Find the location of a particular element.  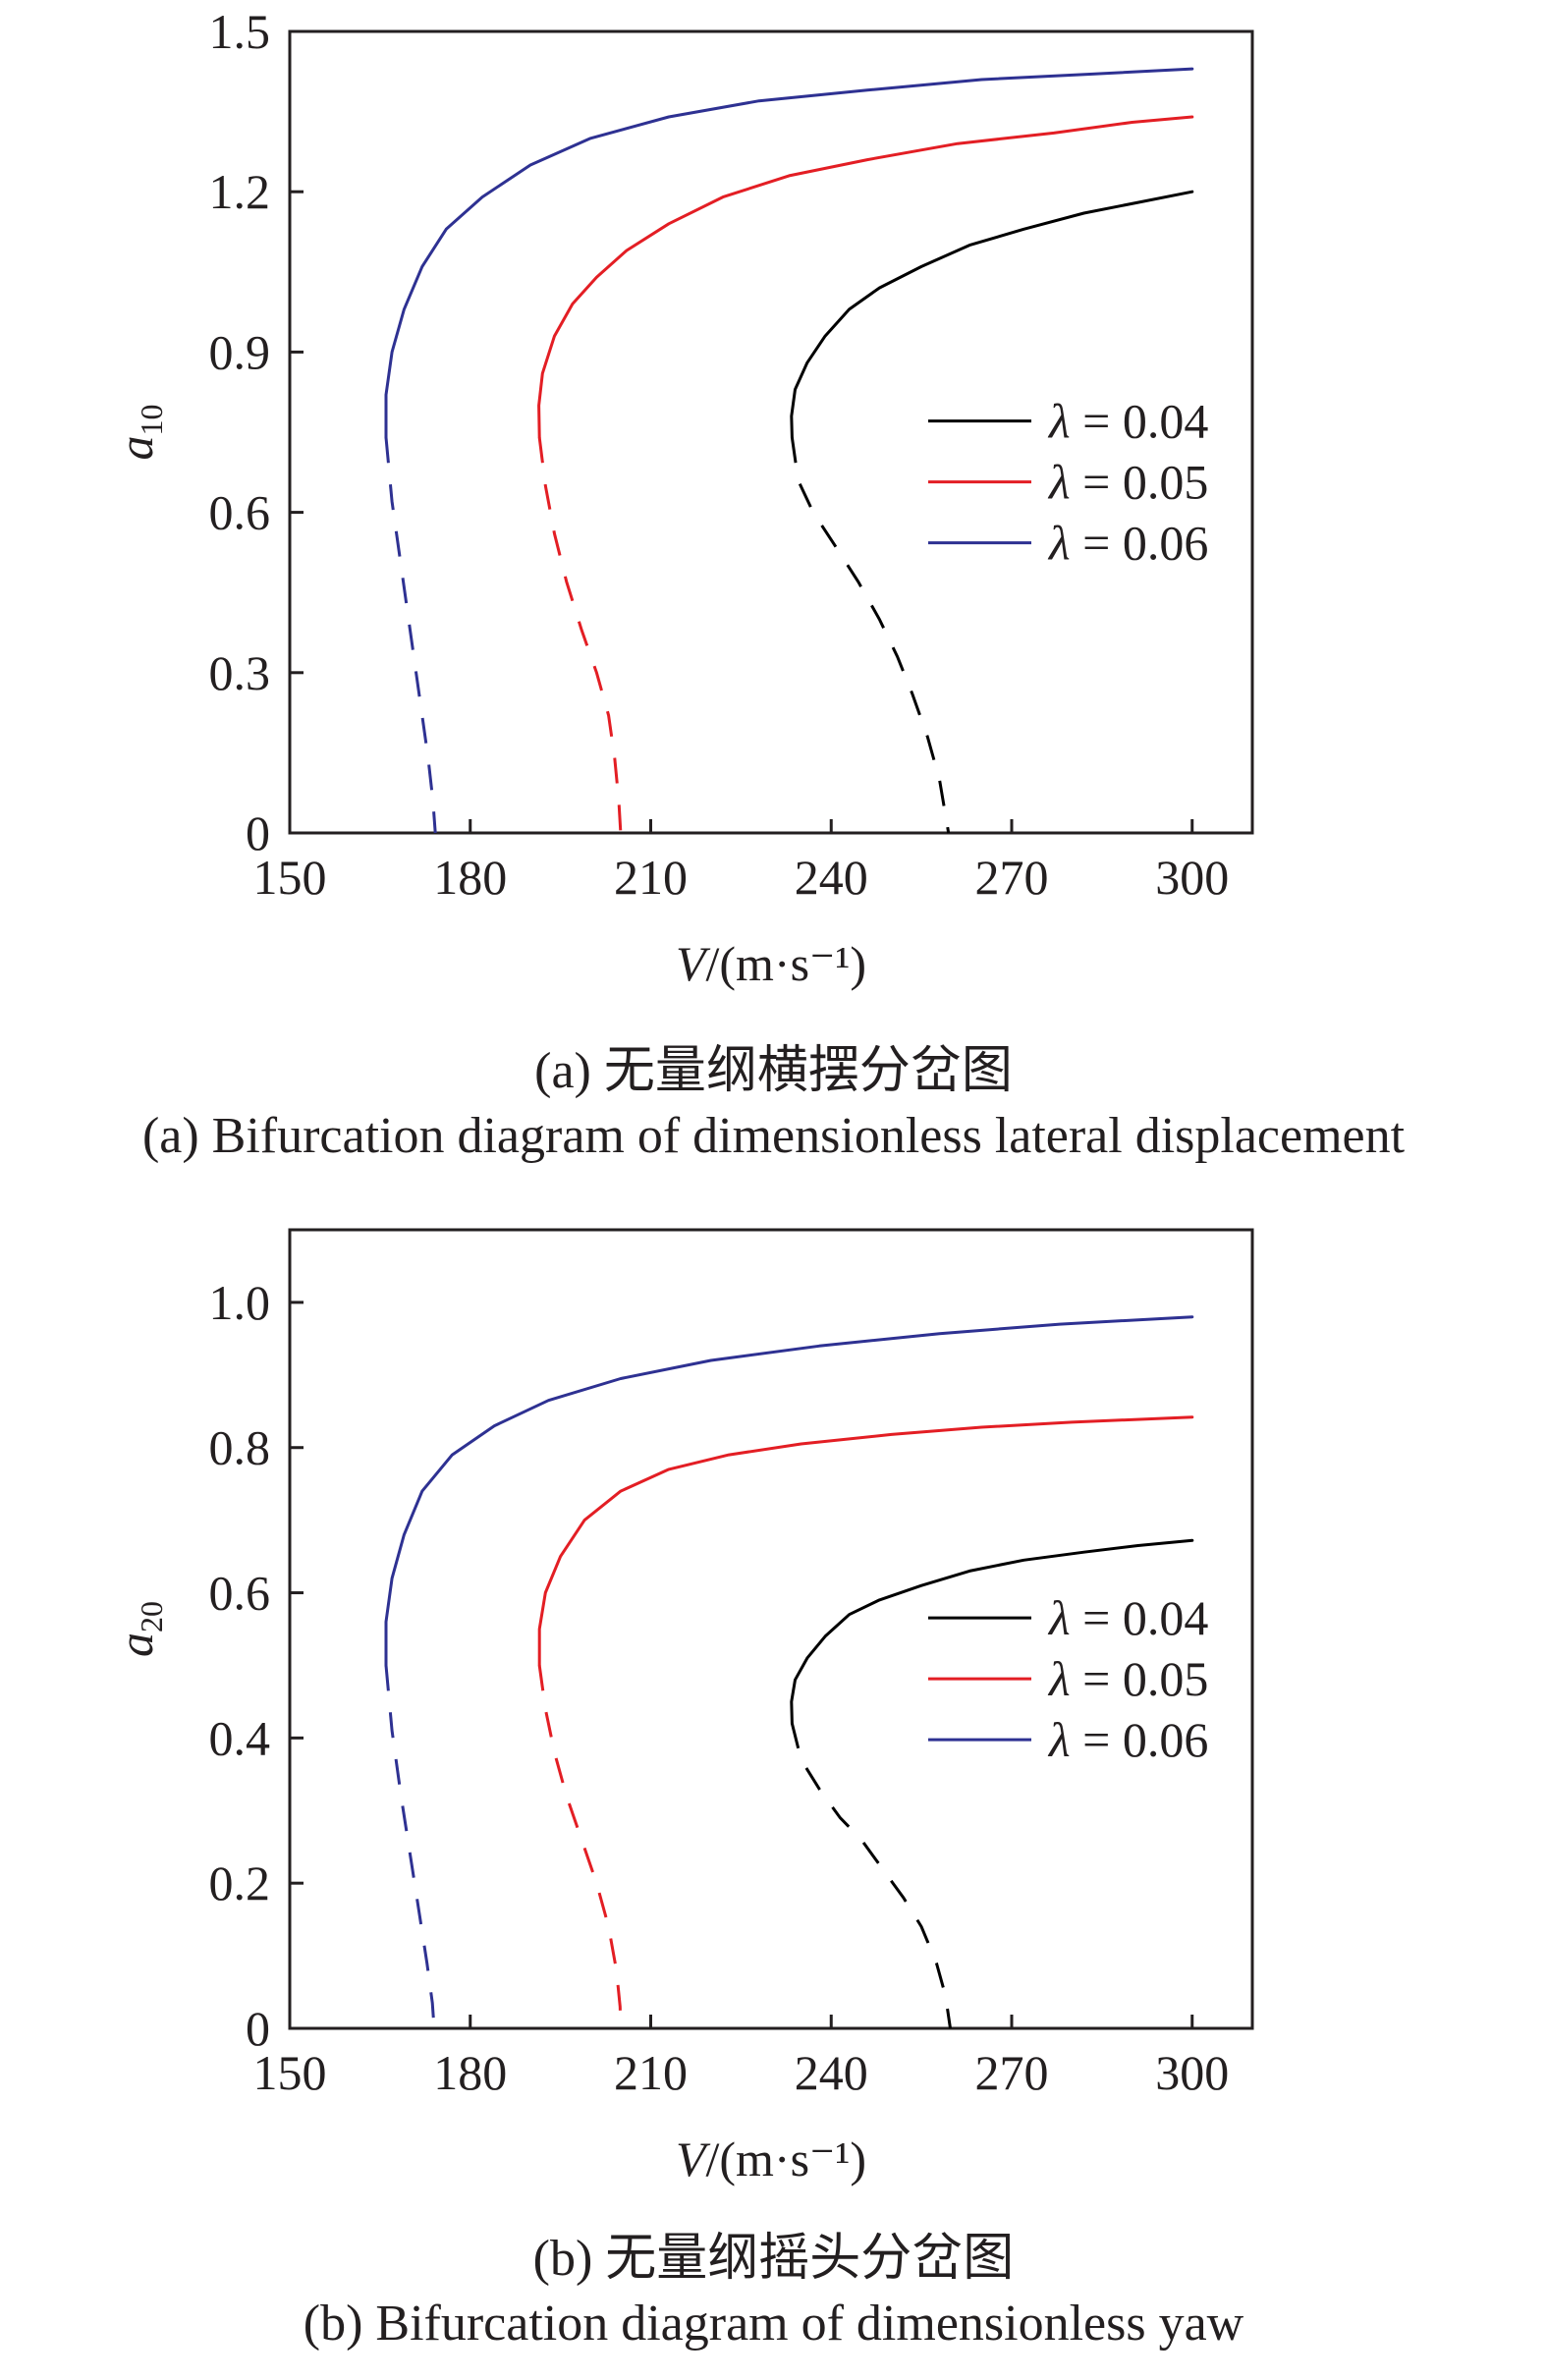

y-tick-label: 0.3 is located at coordinates (240, 672).